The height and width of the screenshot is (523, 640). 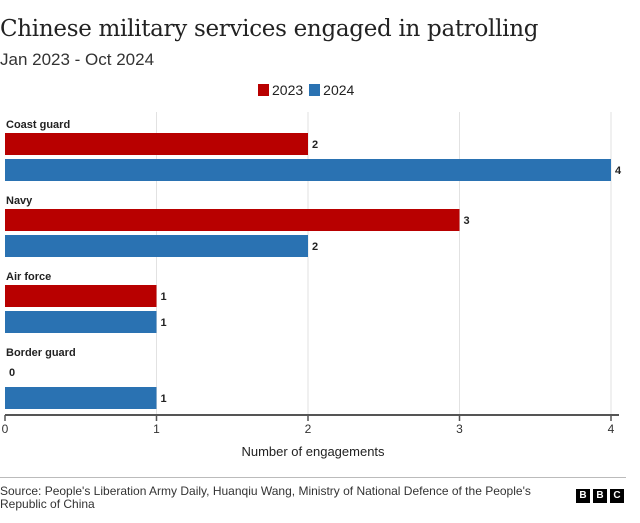 What do you see at coordinates (5, 429) in the screenshot?
I see `x-tick-label: 0` at bounding box center [5, 429].